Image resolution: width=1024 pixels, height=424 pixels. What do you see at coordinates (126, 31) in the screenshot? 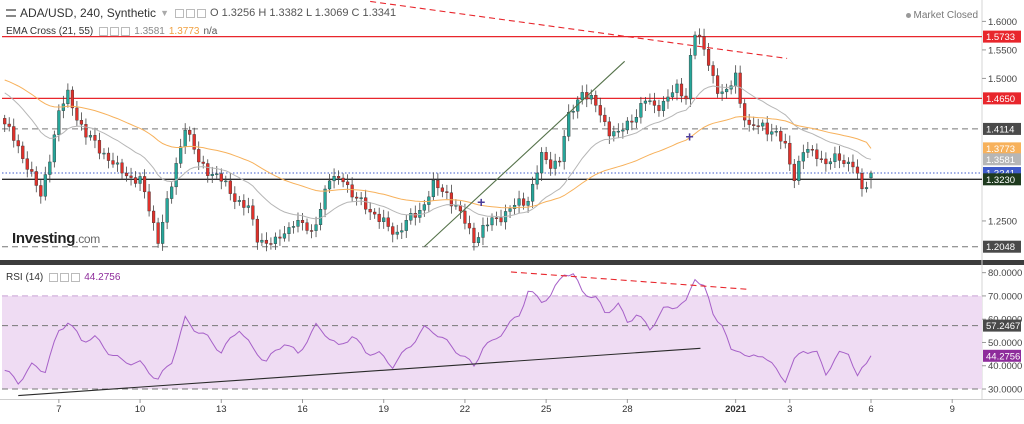
I see `close-icon` at bounding box center [126, 31].